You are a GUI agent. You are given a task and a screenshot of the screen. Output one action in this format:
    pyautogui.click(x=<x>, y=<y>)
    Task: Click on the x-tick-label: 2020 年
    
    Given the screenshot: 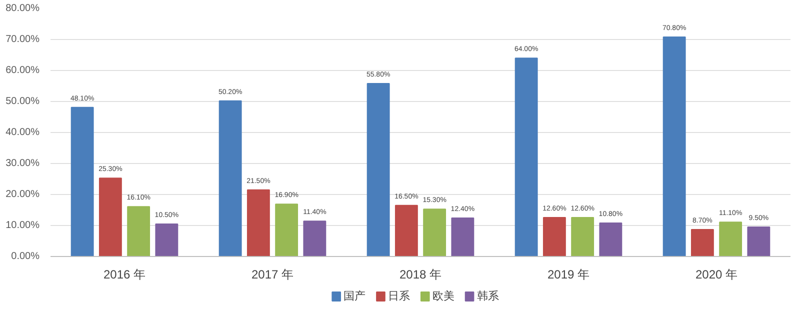 What is the action you would take?
    pyautogui.click(x=716, y=275)
    